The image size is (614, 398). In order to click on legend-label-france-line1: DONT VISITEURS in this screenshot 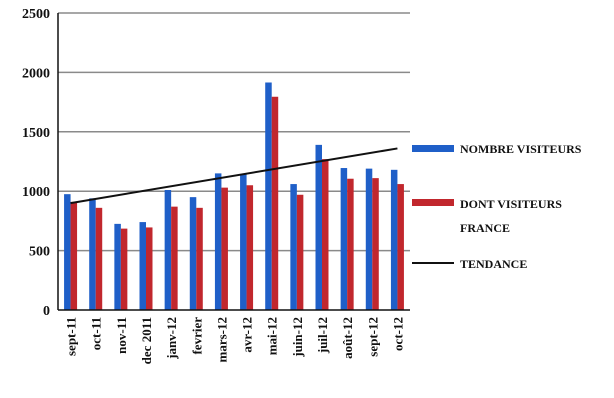, I will do `click(511, 204)`.